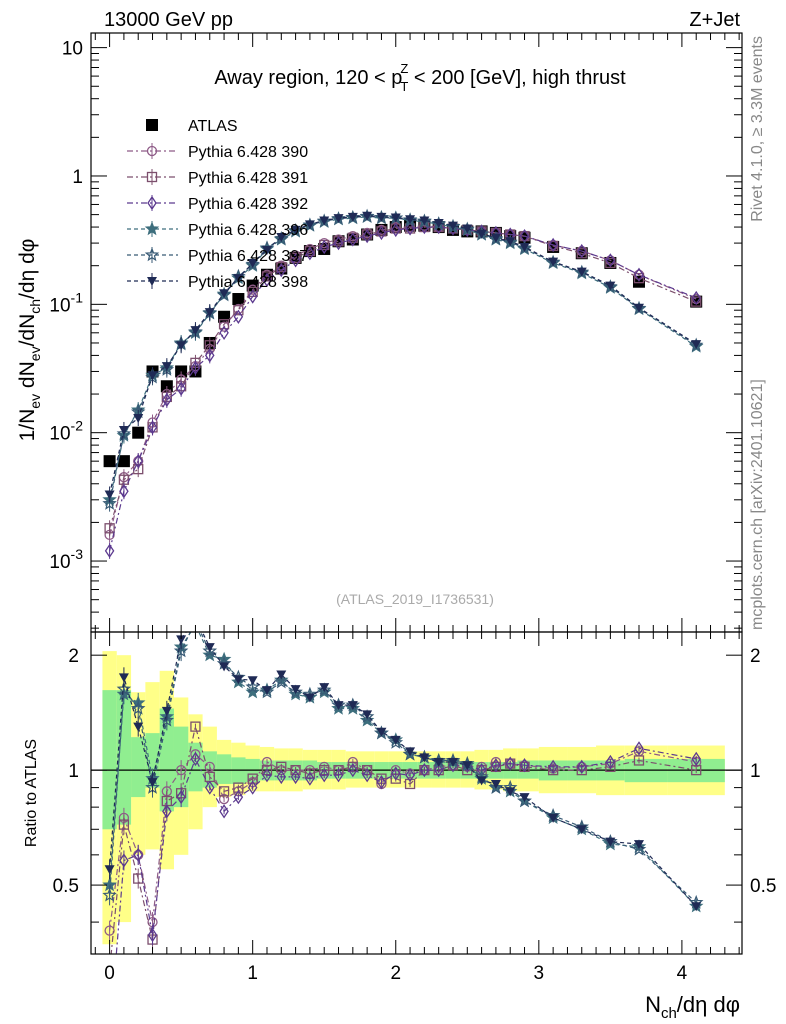  Describe the element at coordinates (77, 177) in the screenshot. I see `y-tick-label: 1` at that location.